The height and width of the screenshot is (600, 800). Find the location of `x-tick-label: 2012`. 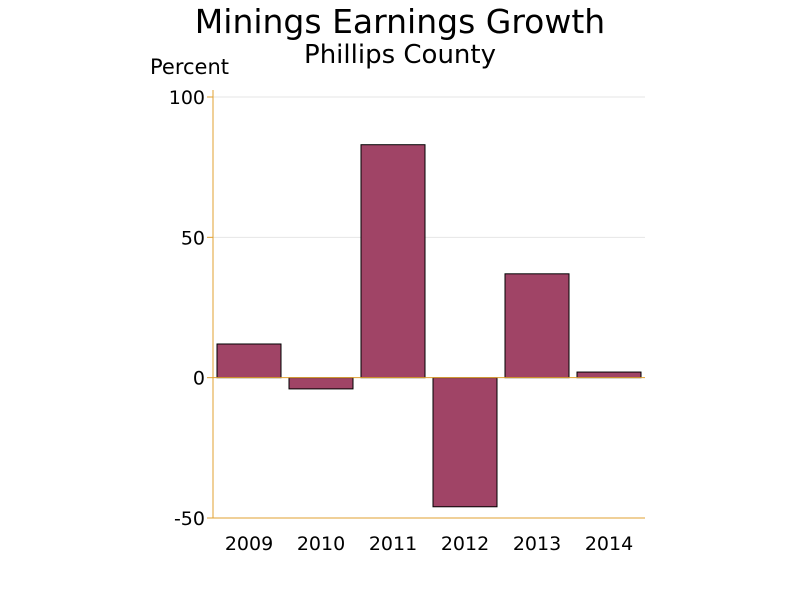

x-tick-label: 2012 is located at coordinates (465, 544).